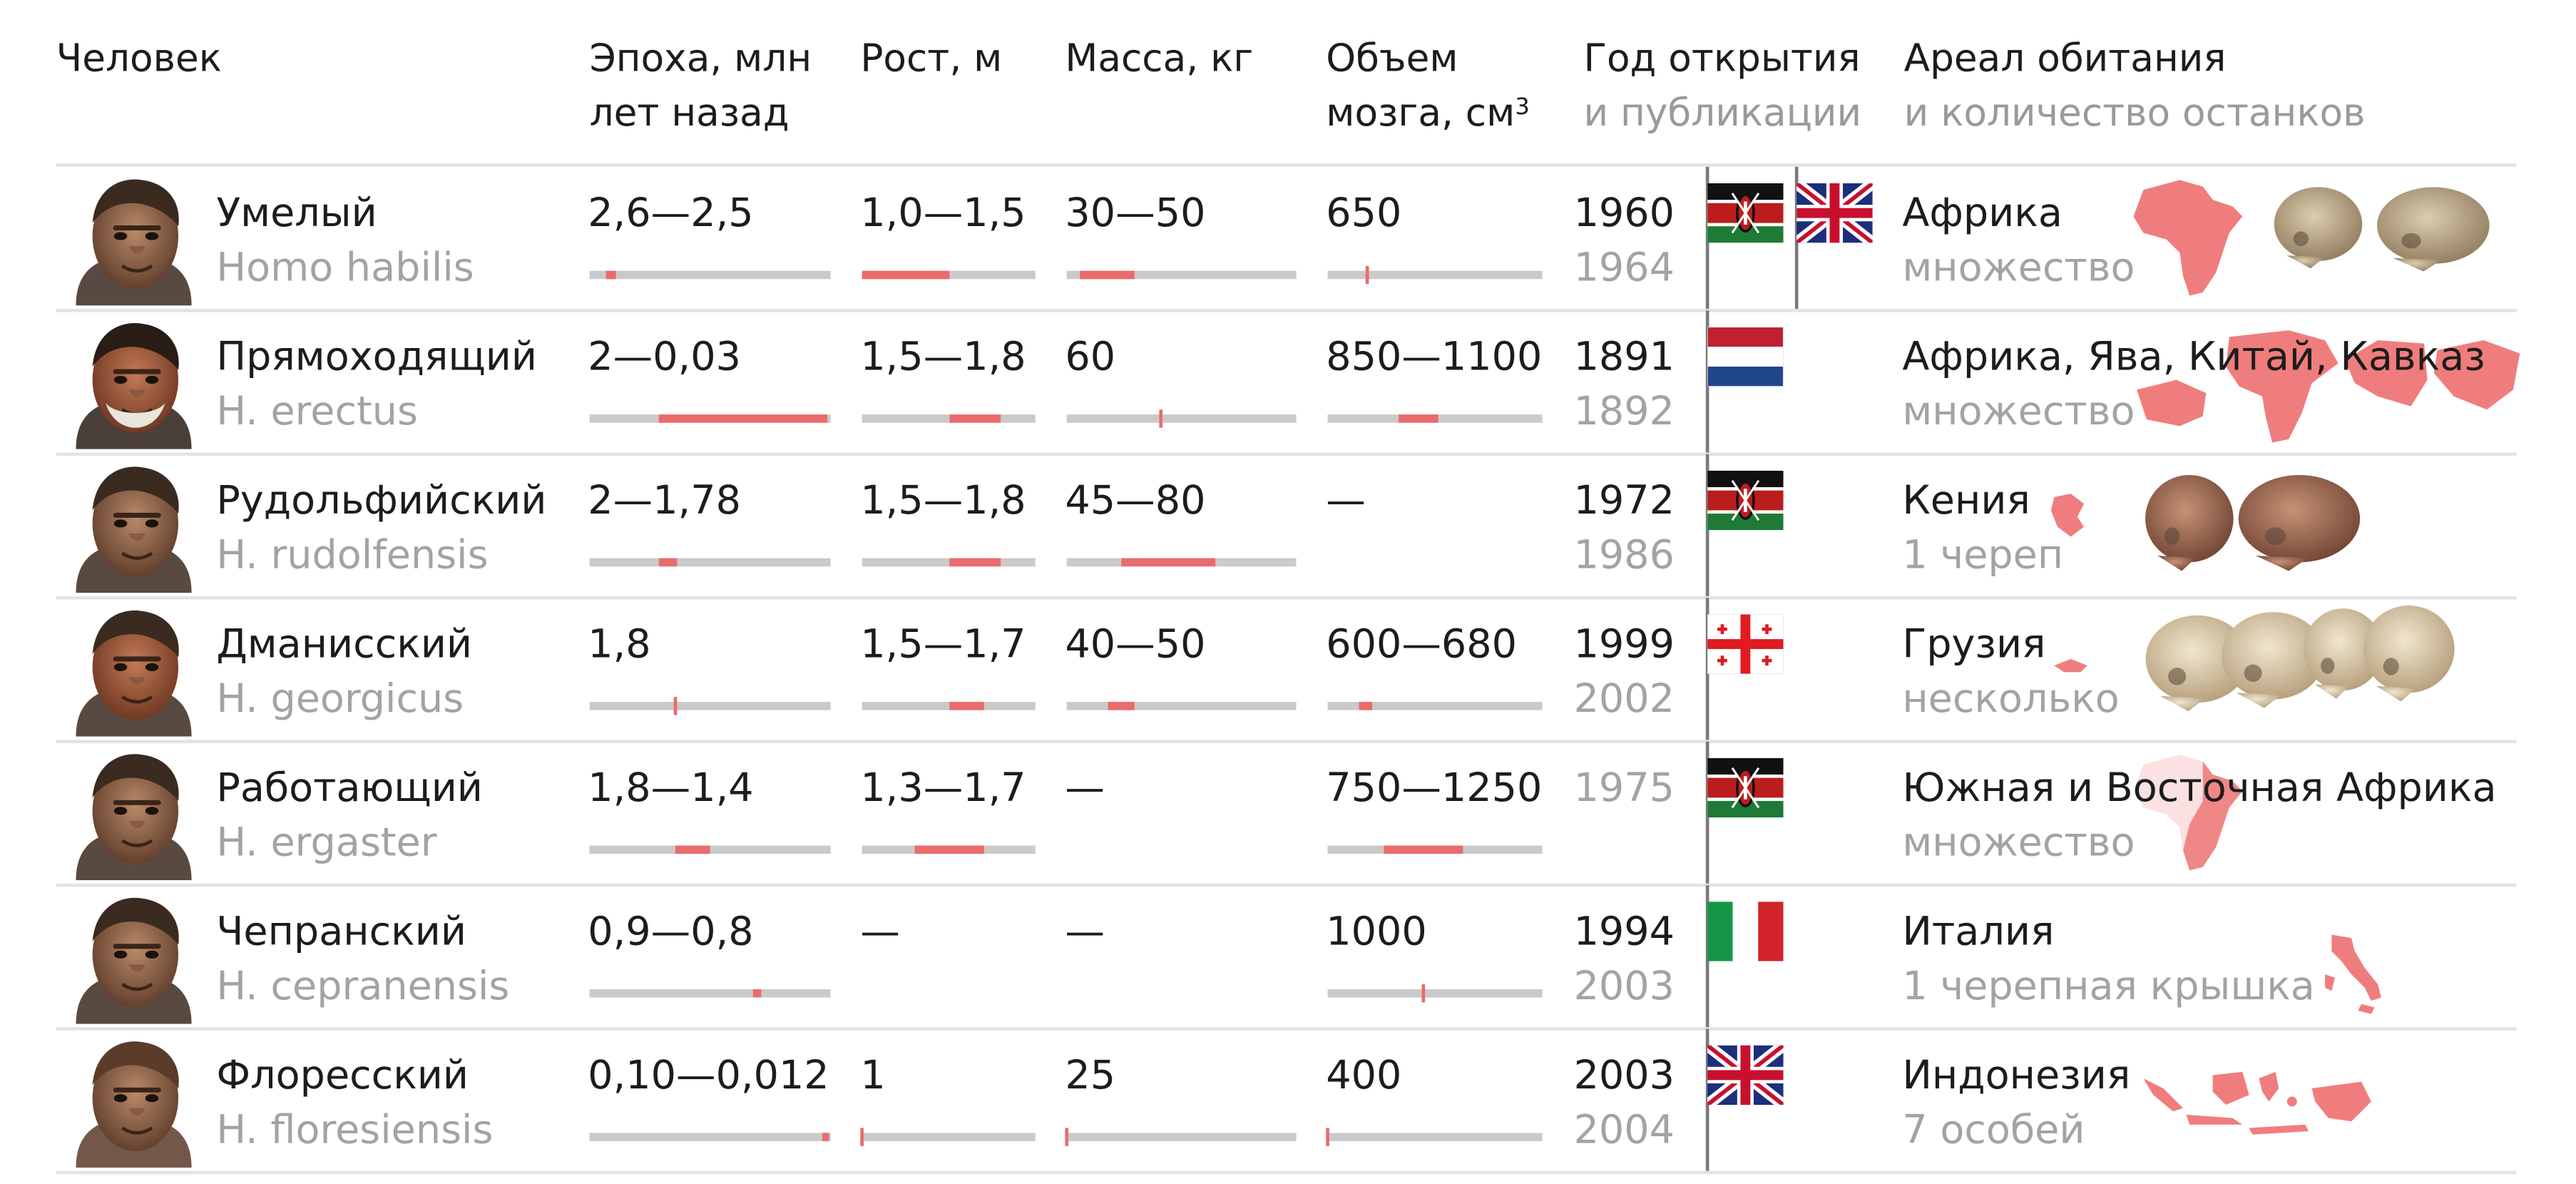 This screenshot has width=2576, height=1184. I want to click on column-header-height: Рост, м, so click(931, 60).